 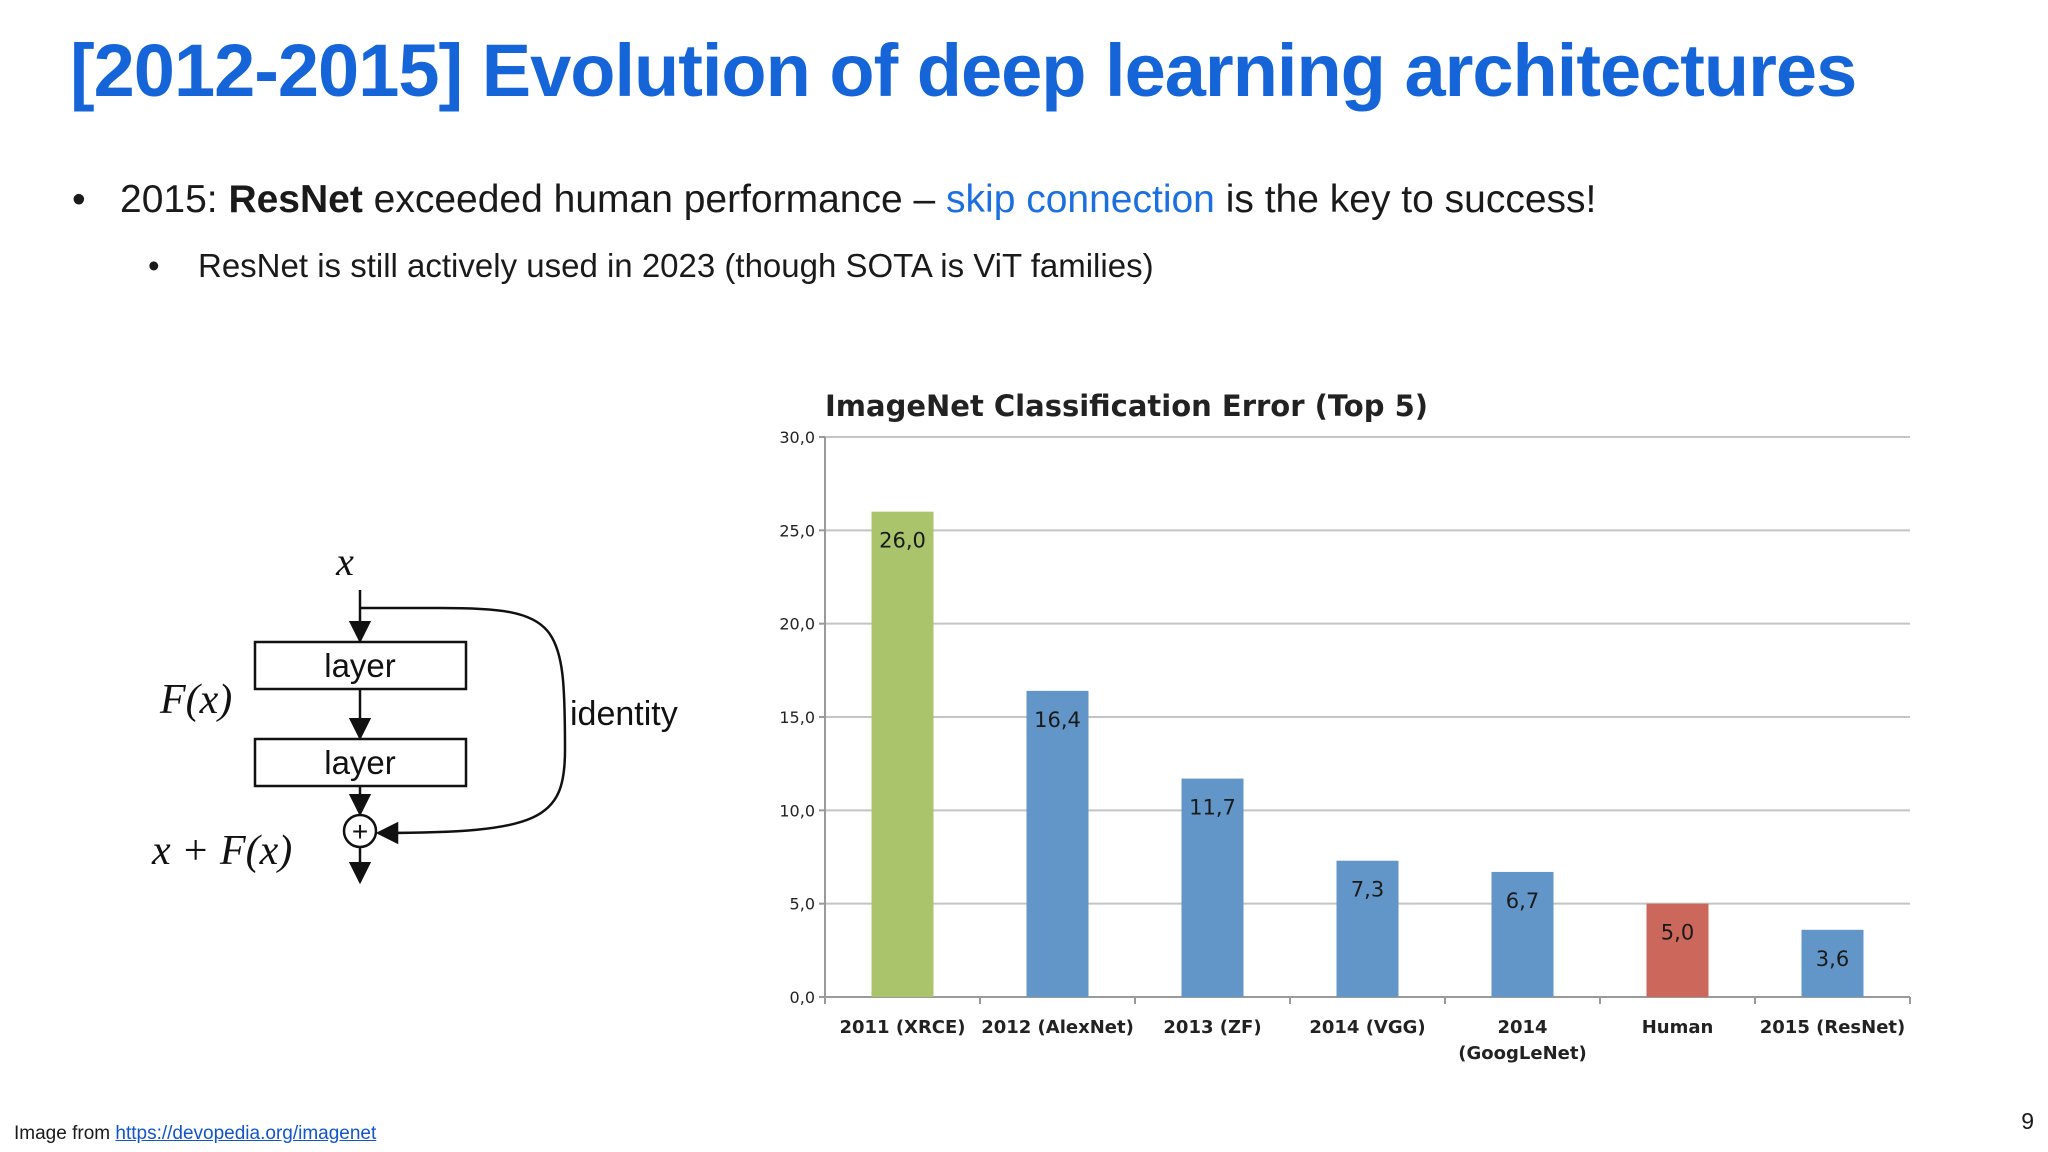 I want to click on y-tick-label: 5,0, so click(x=802, y=904).